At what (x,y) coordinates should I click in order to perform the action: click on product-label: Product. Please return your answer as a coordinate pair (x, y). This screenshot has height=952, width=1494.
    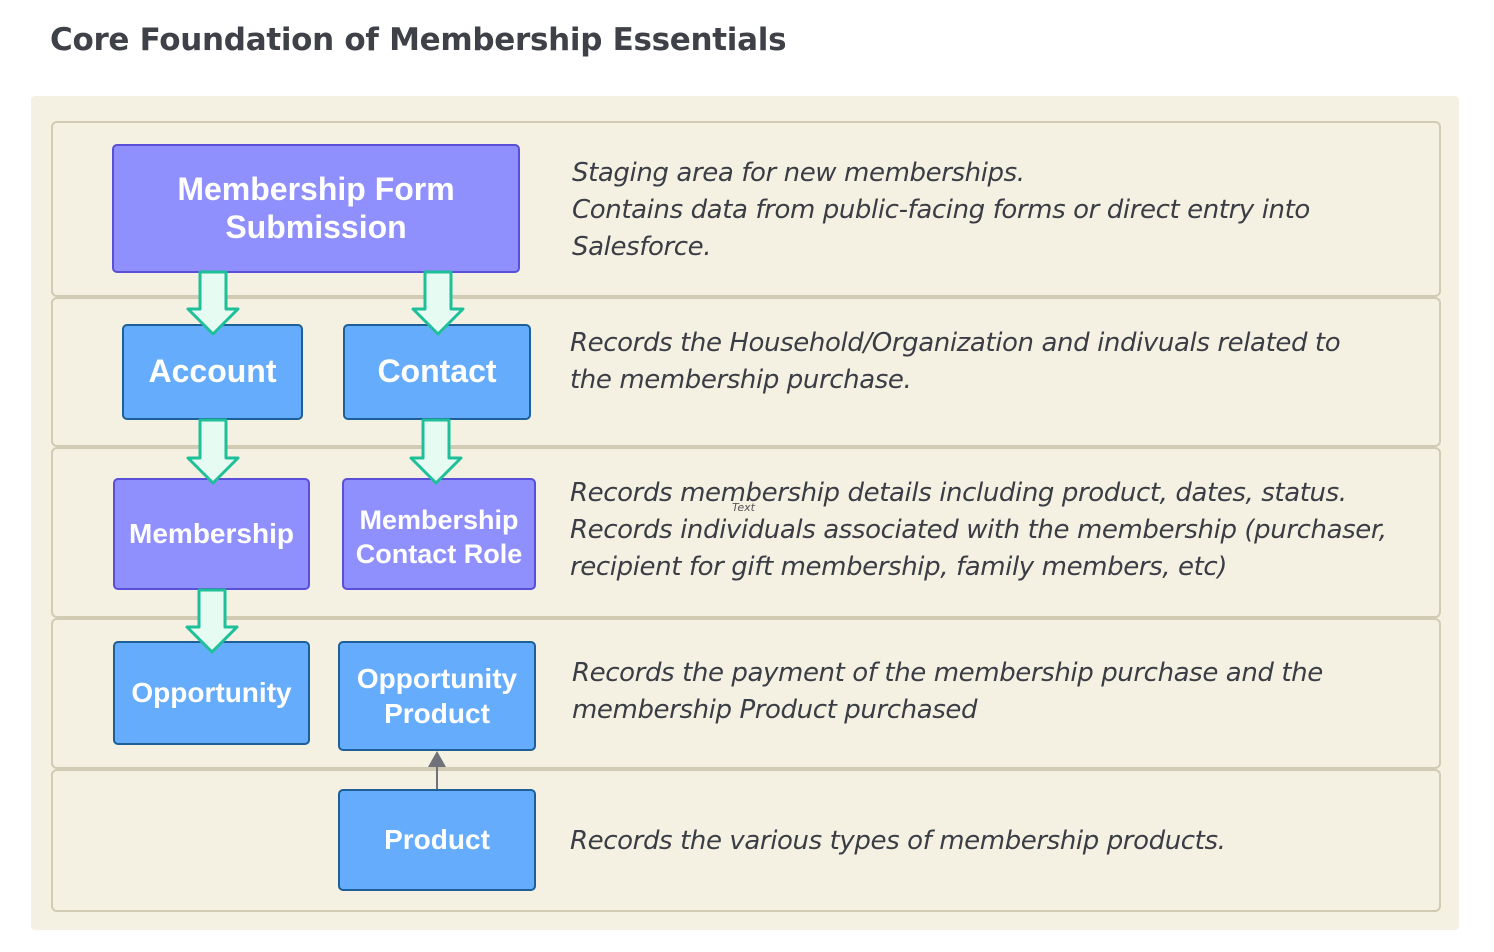
    Looking at the image, I should click on (437, 840).